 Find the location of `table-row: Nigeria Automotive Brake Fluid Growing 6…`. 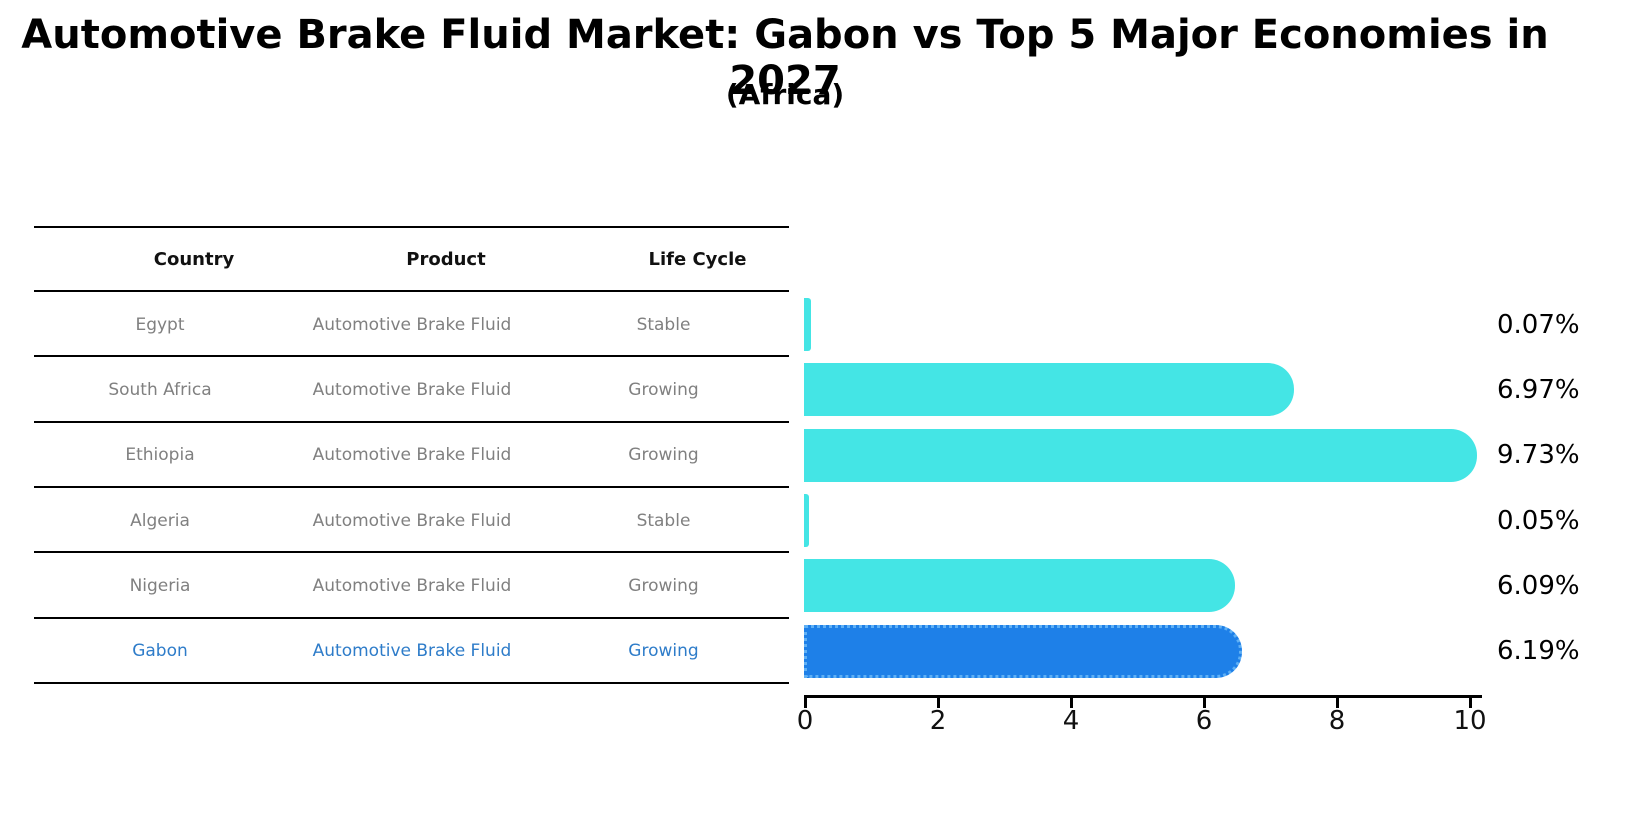

table-row: Nigeria Automotive Brake Fluid Growing 6… is located at coordinates (822, 586).